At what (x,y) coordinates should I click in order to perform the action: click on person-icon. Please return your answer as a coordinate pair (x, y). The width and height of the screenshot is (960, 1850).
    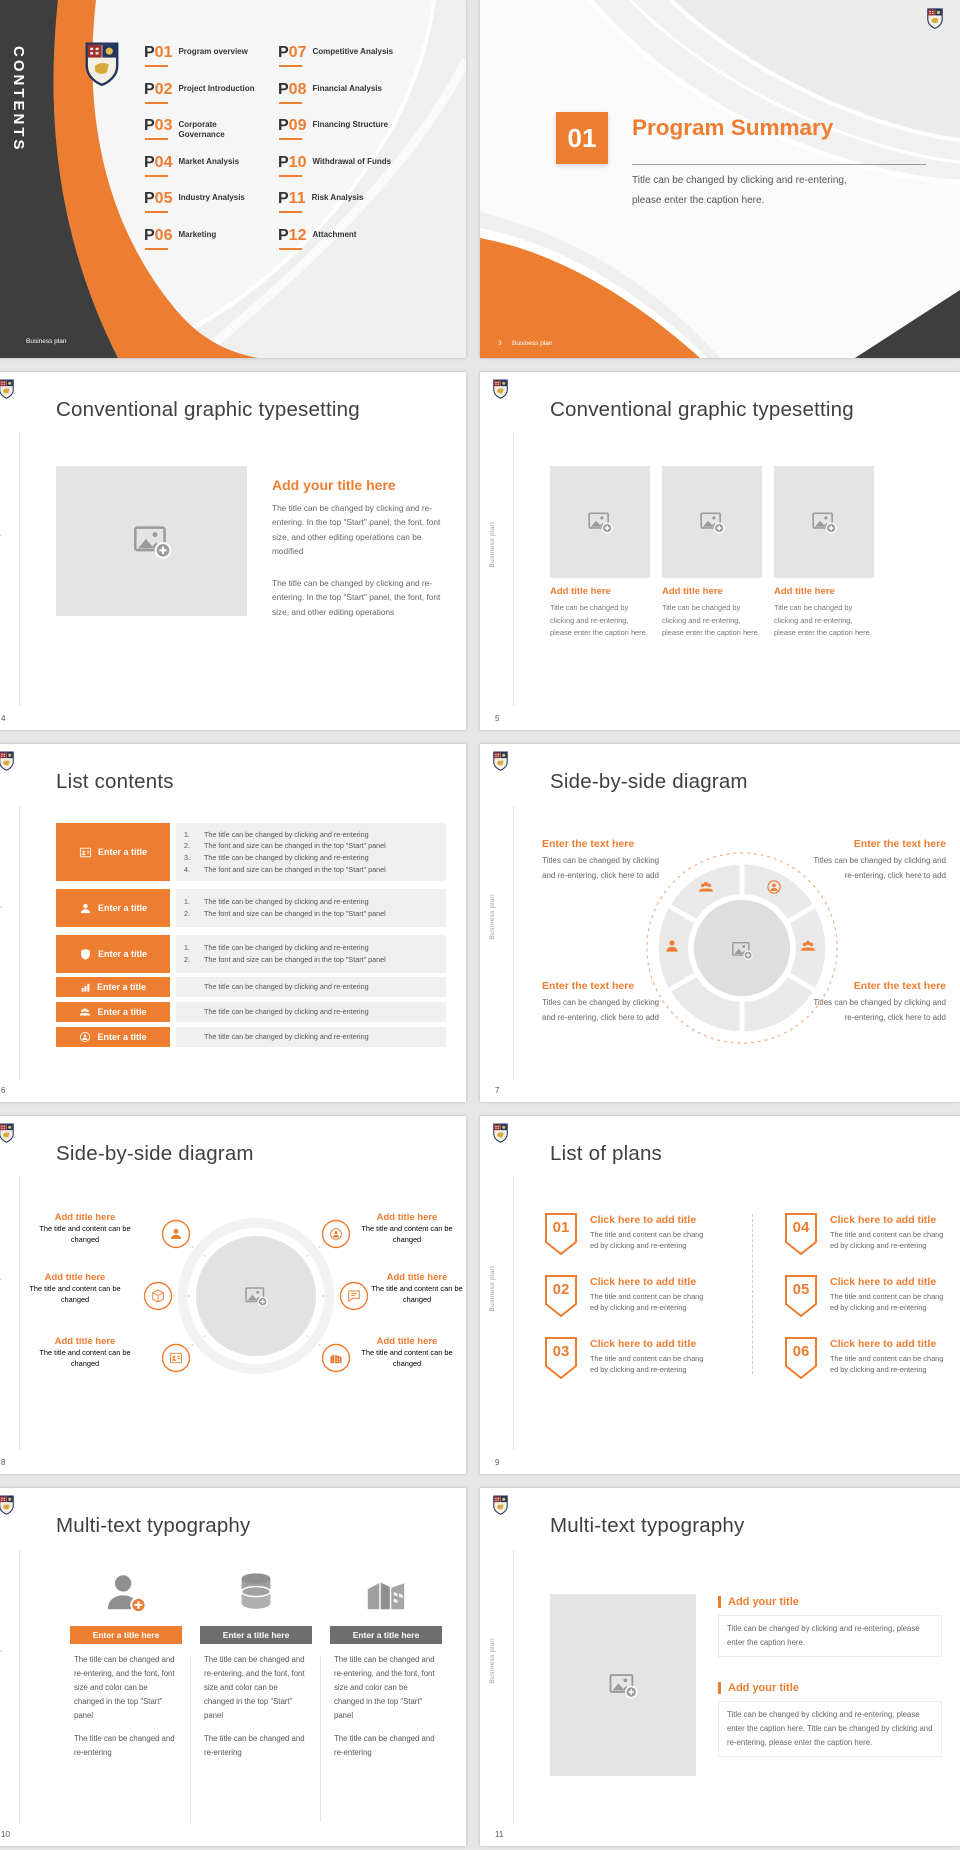
    Looking at the image, I should click on (774, 887).